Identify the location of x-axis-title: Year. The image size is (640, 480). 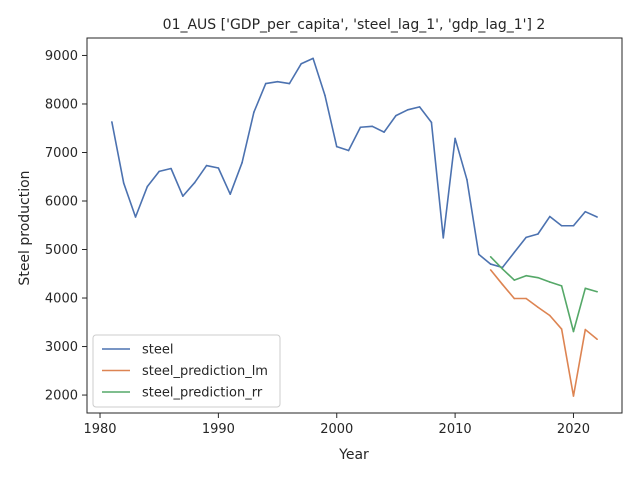
(353, 455).